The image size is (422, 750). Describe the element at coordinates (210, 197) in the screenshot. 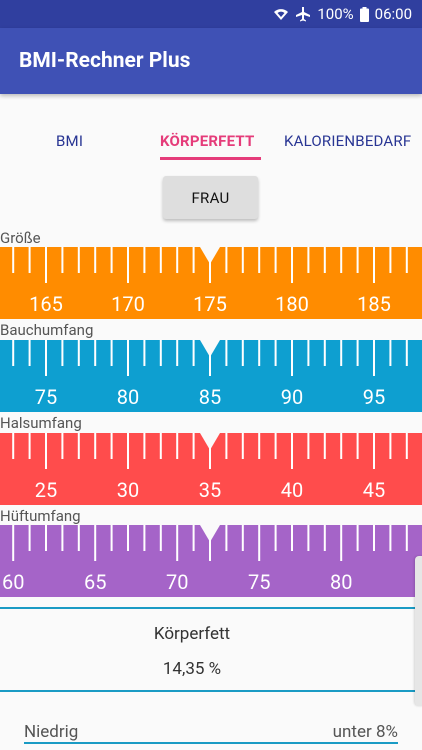

I see `gender-button: FRAU` at that location.